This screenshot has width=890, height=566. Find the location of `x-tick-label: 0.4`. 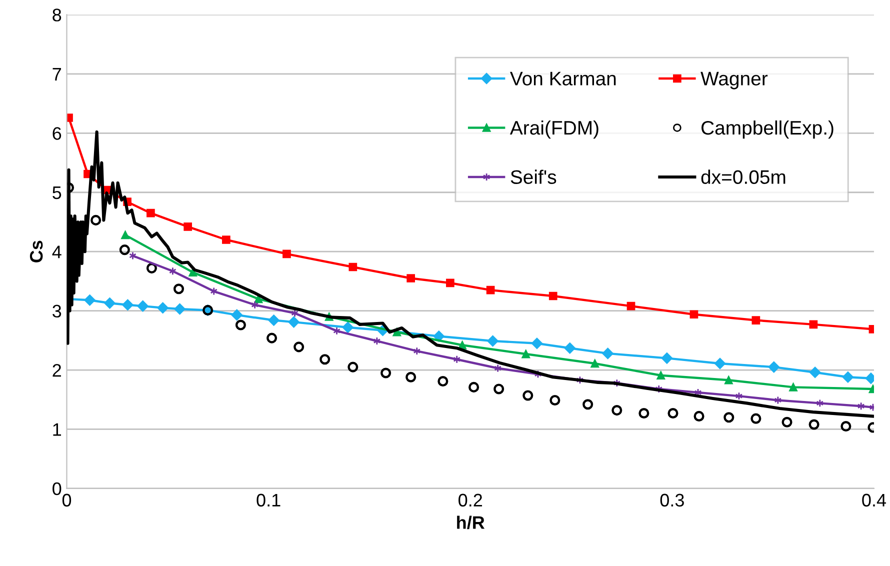

x-tick-label: 0.4 is located at coordinates (874, 500).